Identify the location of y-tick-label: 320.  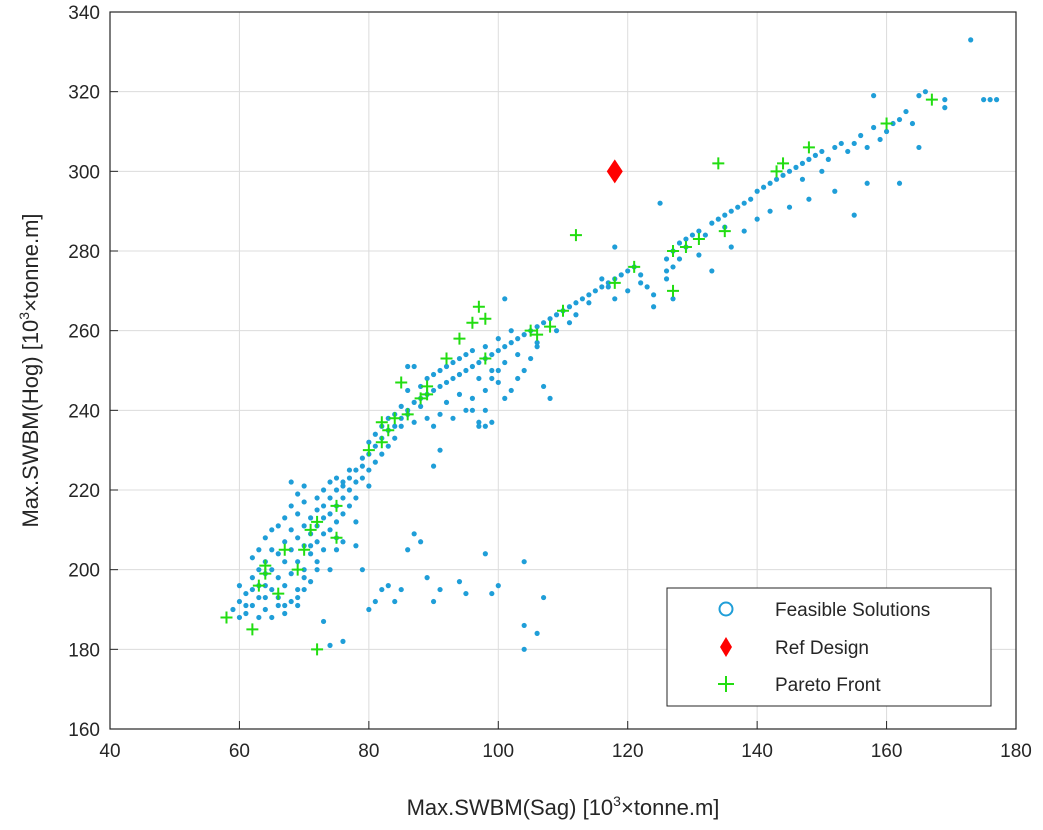
(84, 93).